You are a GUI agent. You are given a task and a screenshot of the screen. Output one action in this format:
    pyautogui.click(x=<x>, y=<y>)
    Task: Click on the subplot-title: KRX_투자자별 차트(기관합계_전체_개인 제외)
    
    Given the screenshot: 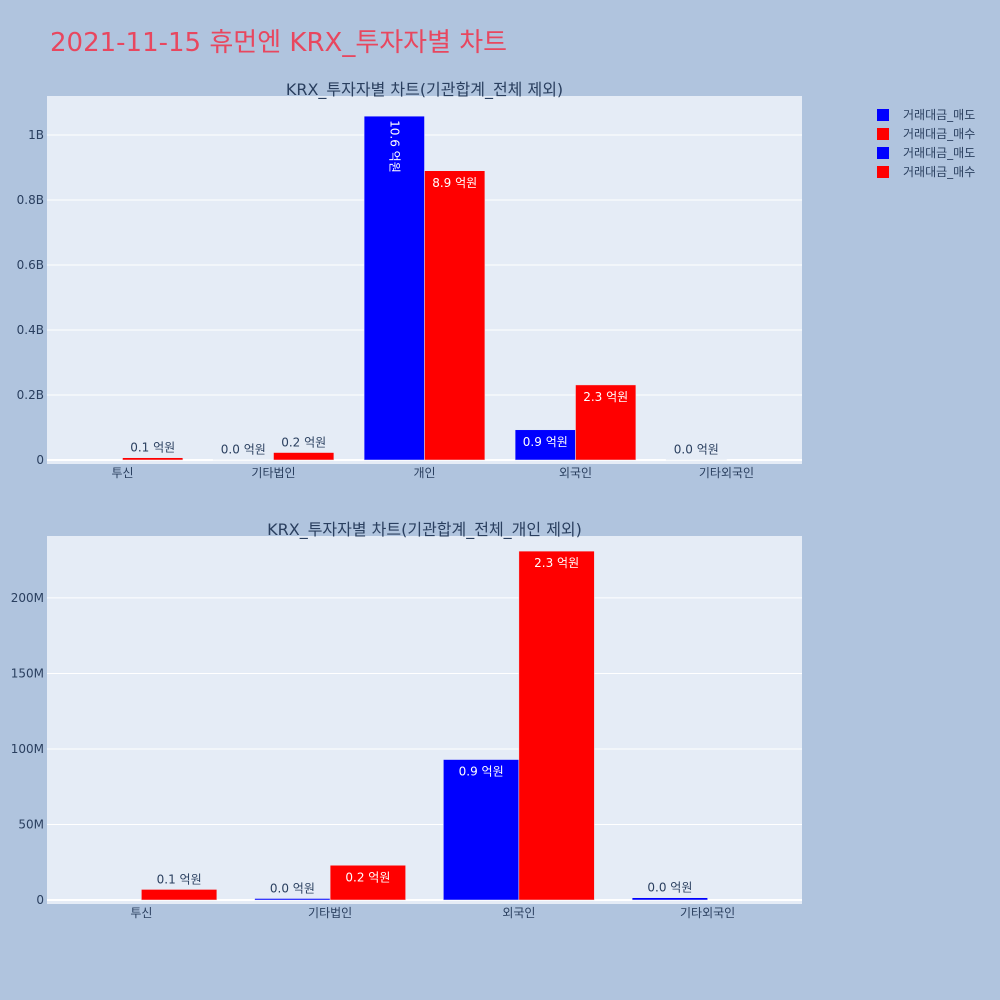 What is the action you would take?
    pyautogui.click(x=424, y=530)
    